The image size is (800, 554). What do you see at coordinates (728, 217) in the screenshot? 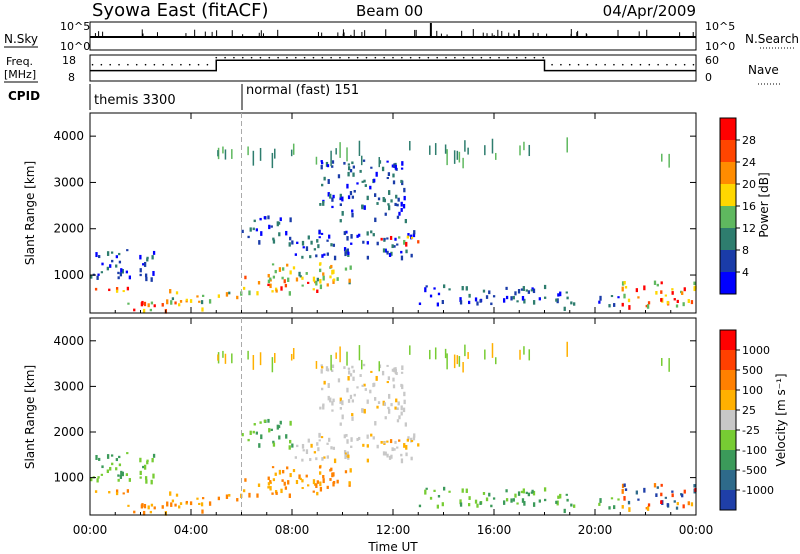
I see `colorbar-swatch` at bounding box center [728, 217].